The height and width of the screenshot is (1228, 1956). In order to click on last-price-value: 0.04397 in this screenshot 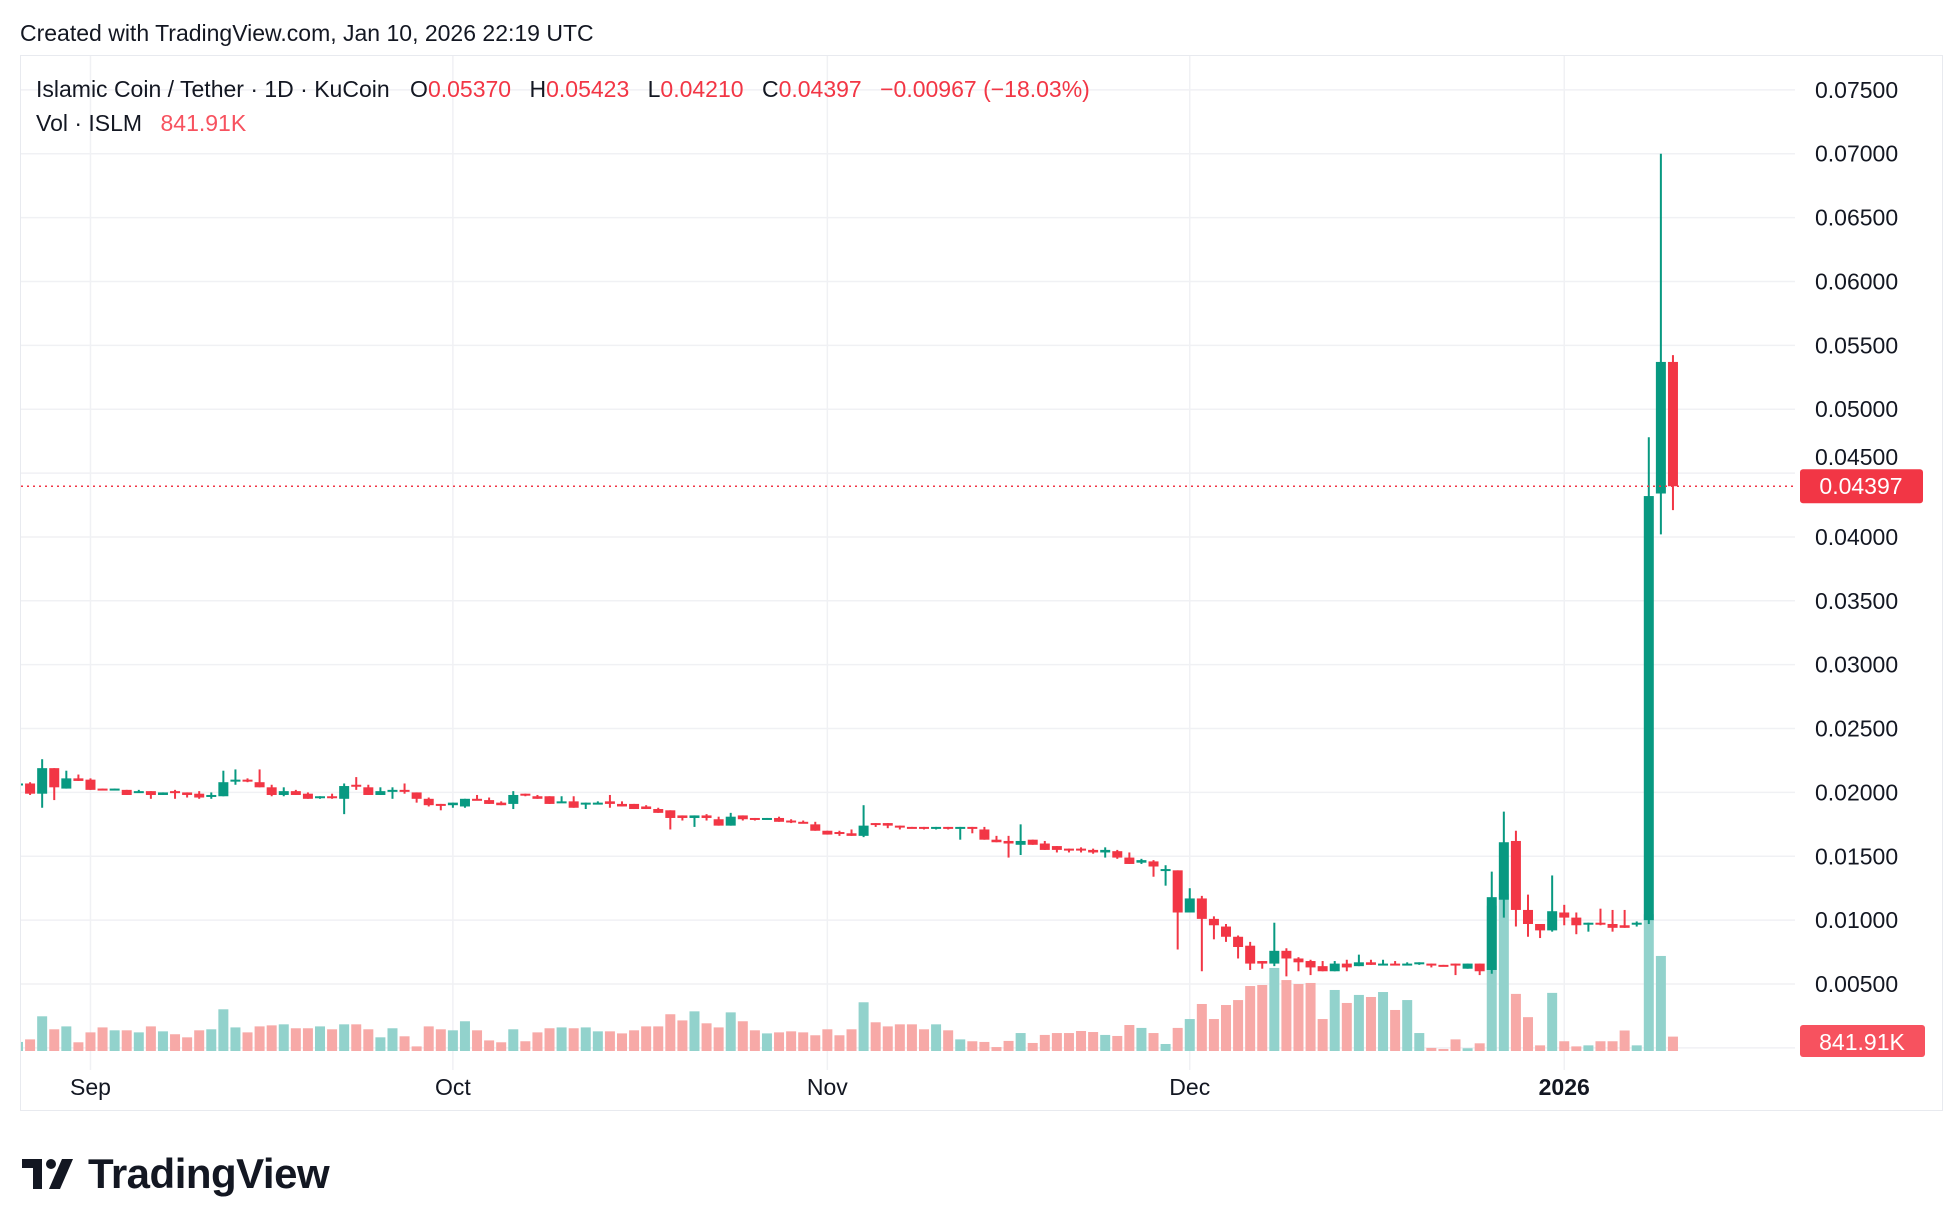, I will do `click(1860, 486)`.